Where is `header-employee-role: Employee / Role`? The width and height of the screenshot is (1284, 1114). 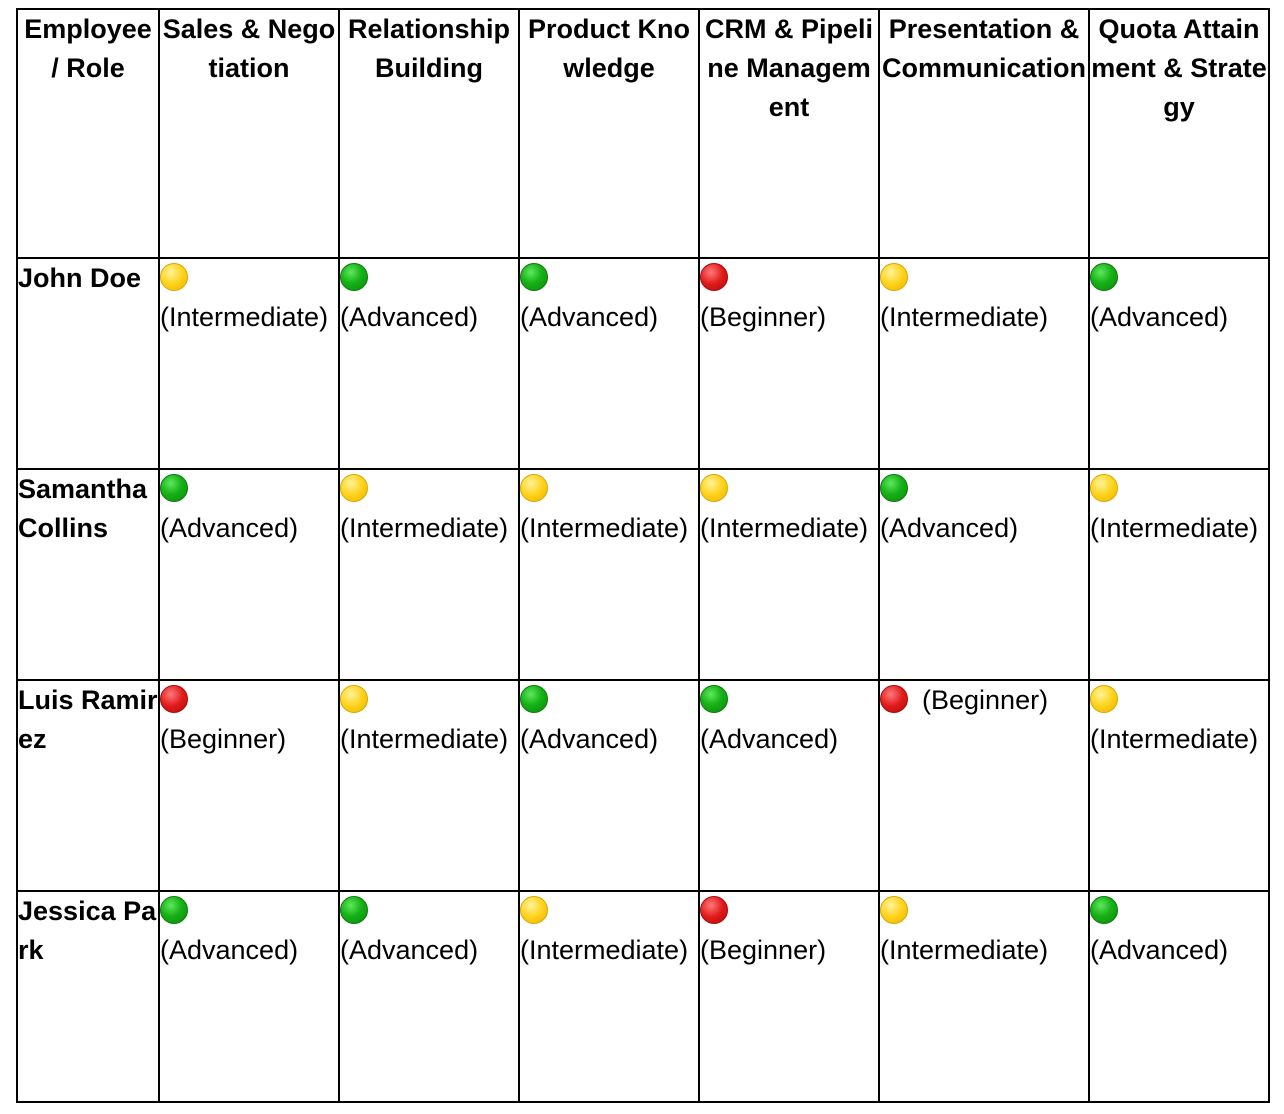 header-employee-role: Employee / Role is located at coordinates (88, 133).